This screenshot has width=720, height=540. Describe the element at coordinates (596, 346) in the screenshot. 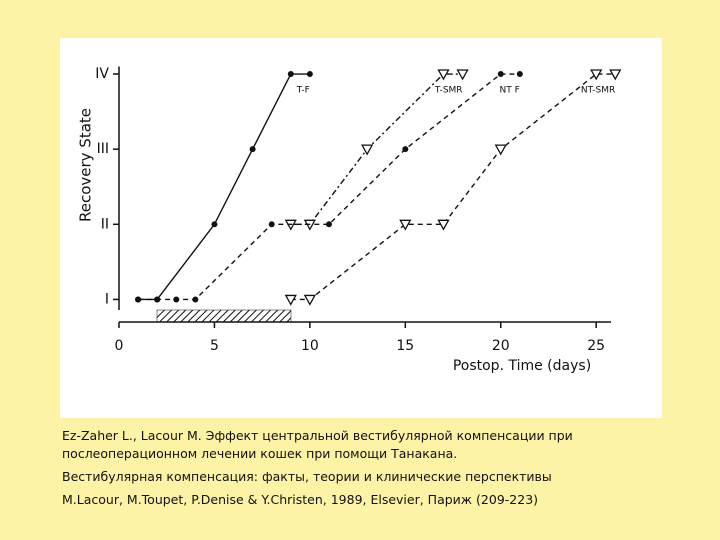

I see `x-tick-label: 25` at that location.